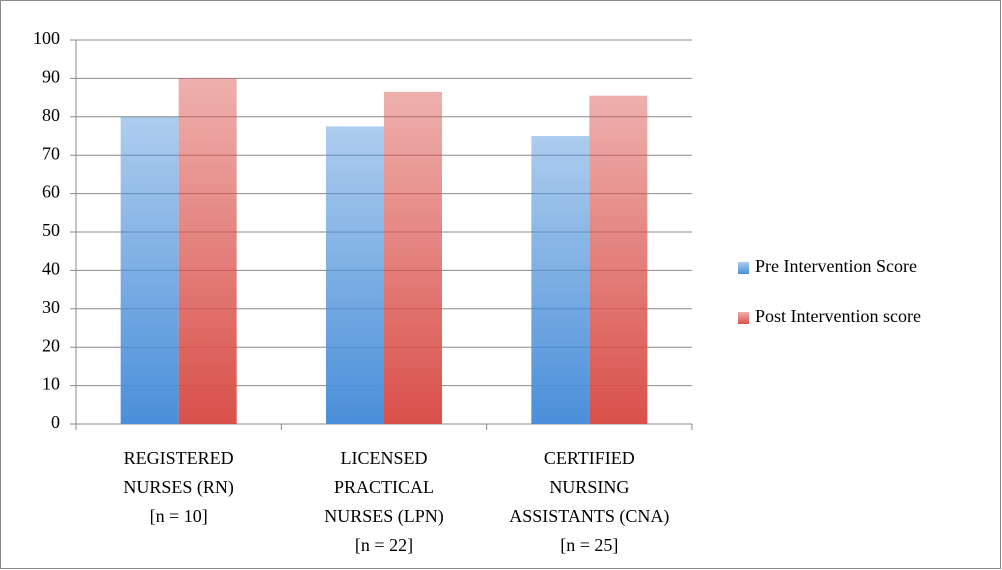 This screenshot has height=570, width=1002. Describe the element at coordinates (384, 458) in the screenshot. I see `x-tick-label: LICENSED` at that location.